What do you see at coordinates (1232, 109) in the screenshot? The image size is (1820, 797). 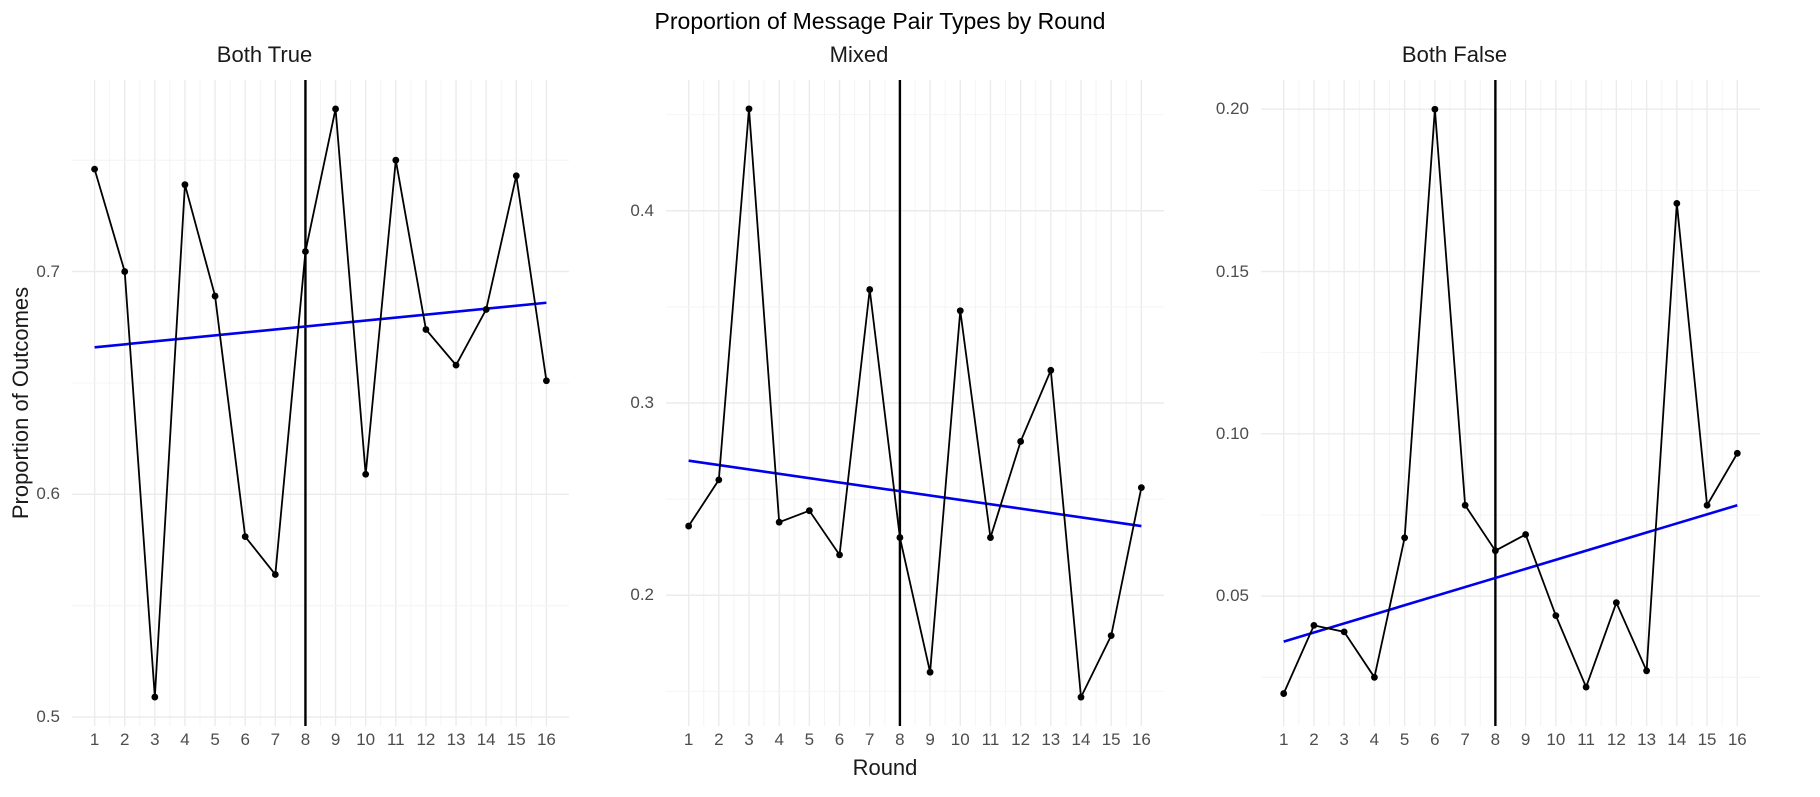 I see `y-tick-label: 0.20` at bounding box center [1232, 109].